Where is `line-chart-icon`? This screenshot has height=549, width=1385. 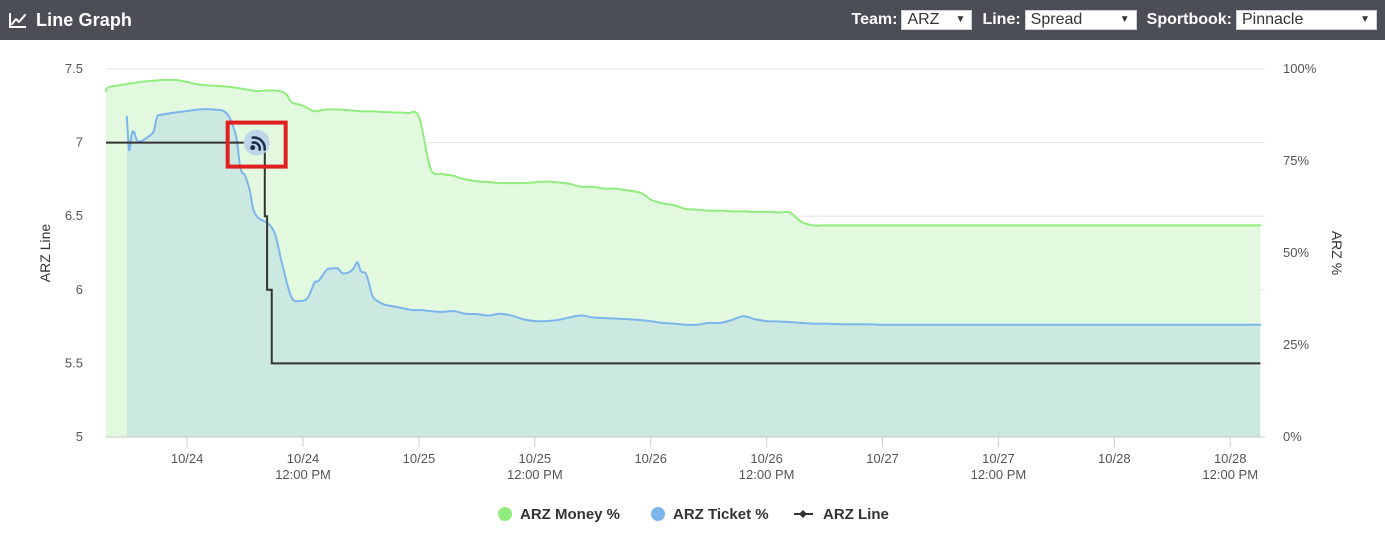 line-chart-icon is located at coordinates (18, 20).